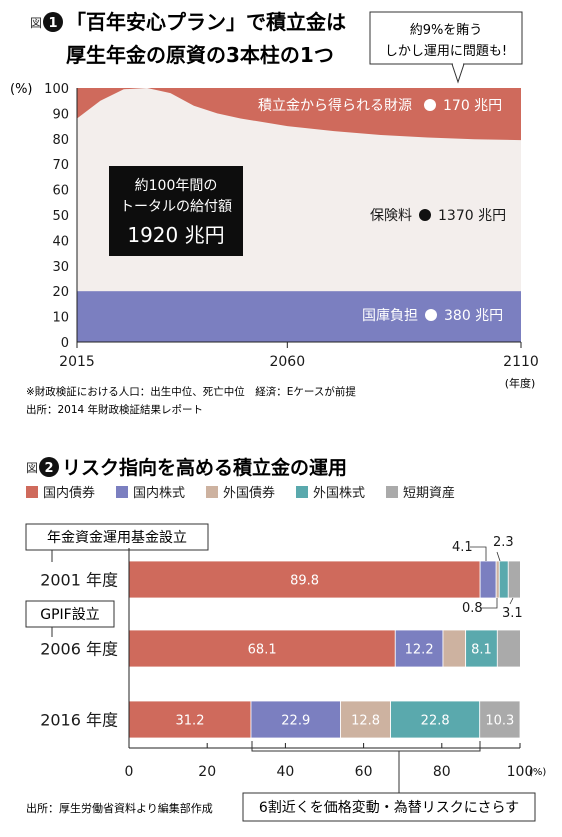 The width and height of the screenshot is (562, 837). Describe the element at coordinates (60, 140) in the screenshot. I see `fig1-y-tick-label: 80` at that location.